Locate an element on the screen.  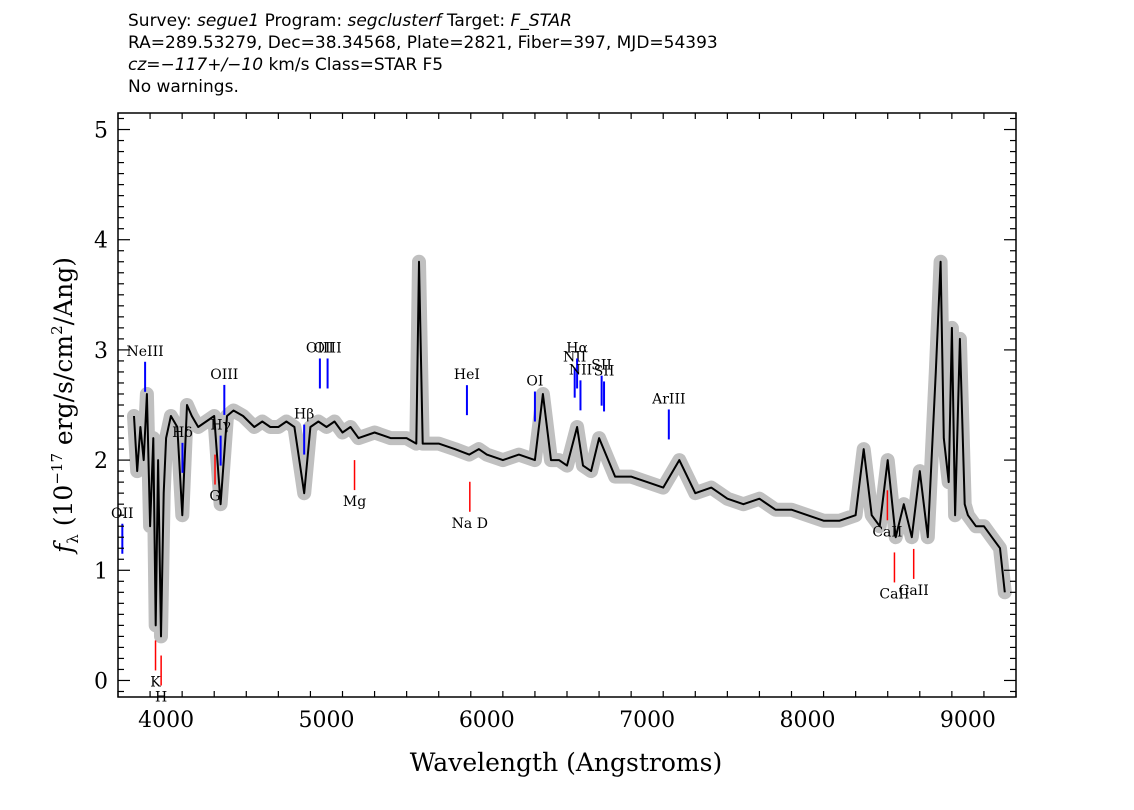
emission-line-label: Hγ is located at coordinates (220, 426).